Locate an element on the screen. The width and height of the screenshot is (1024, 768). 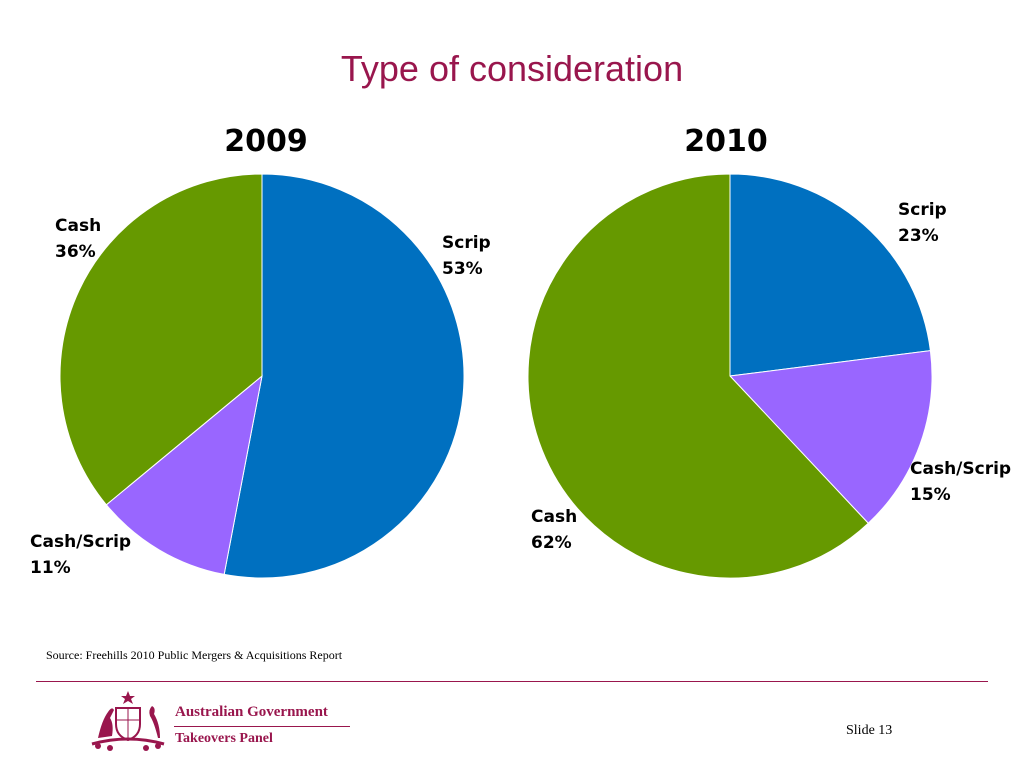
coat-of-arms-icon is located at coordinates (128, 721).